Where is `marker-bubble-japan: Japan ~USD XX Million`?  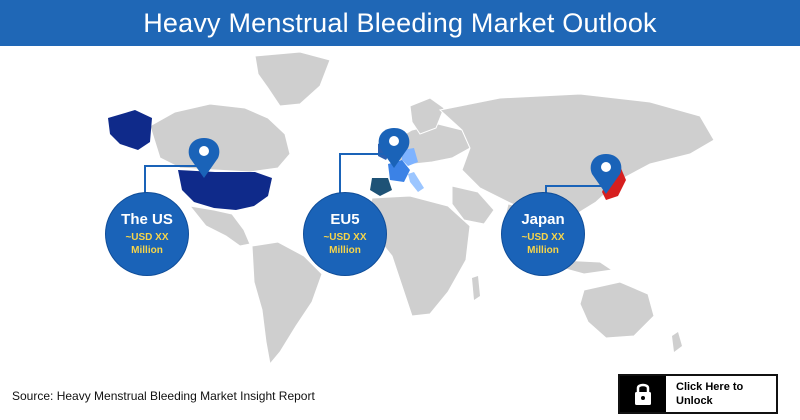
marker-bubble-japan: Japan ~USD XX Million is located at coordinates (543, 234).